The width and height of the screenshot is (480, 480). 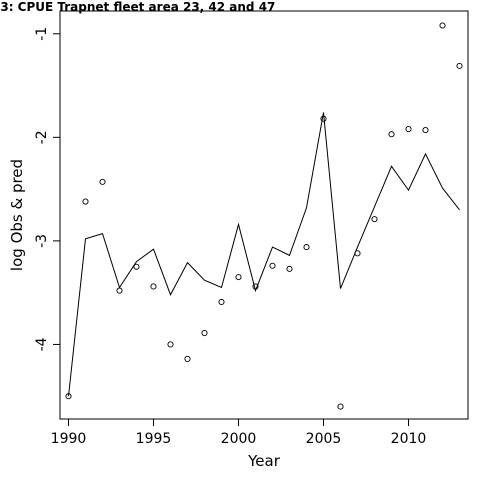 I want to click on x-tick-label: 1995, so click(x=154, y=439).